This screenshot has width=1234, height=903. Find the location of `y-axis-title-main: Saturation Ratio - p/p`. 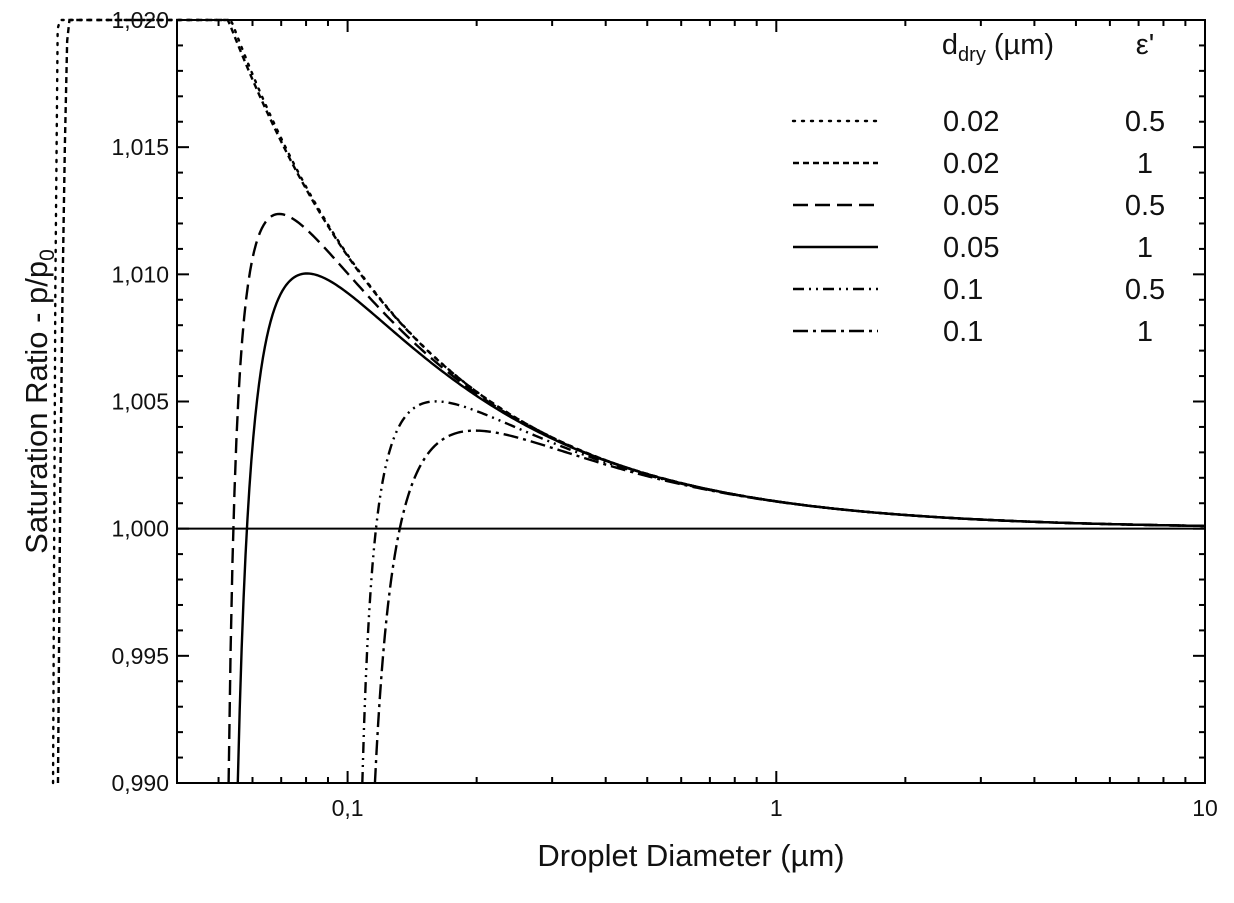

y-axis-title-main: Saturation Ratio - p/p is located at coordinates (36, 407).